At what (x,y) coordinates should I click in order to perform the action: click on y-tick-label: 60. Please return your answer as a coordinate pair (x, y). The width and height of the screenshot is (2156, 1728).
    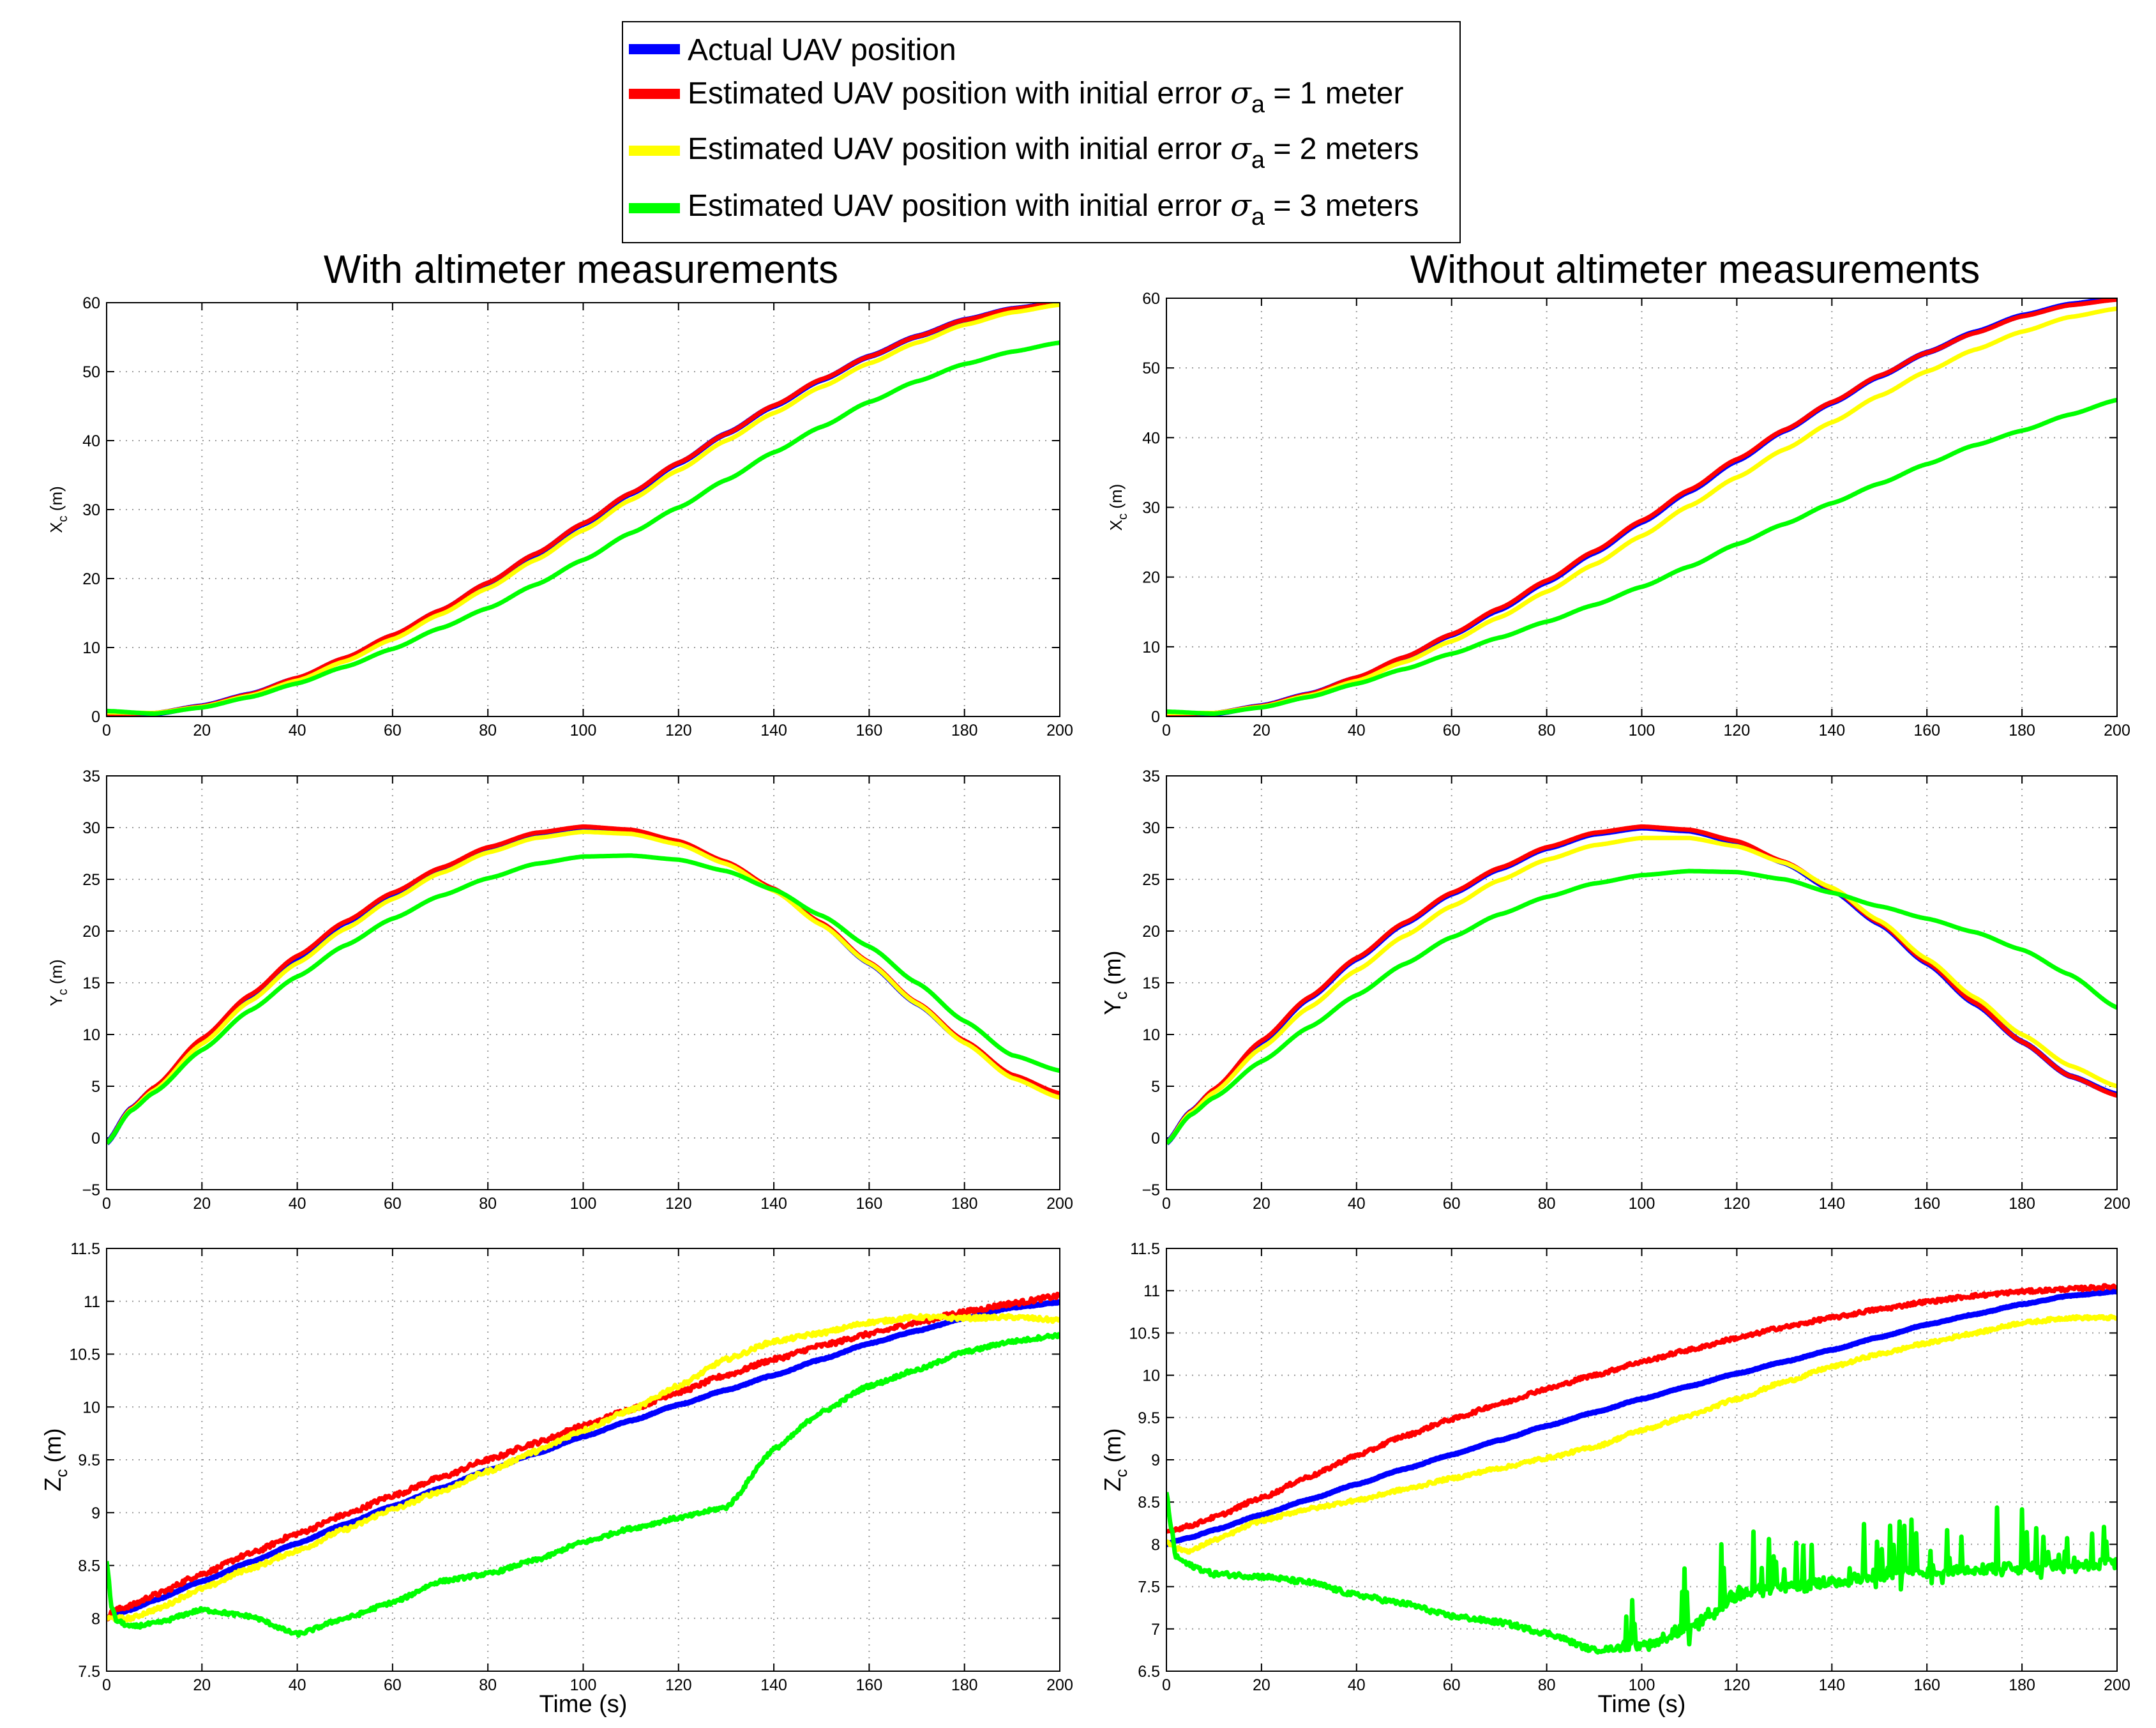
    Looking at the image, I should click on (1151, 299).